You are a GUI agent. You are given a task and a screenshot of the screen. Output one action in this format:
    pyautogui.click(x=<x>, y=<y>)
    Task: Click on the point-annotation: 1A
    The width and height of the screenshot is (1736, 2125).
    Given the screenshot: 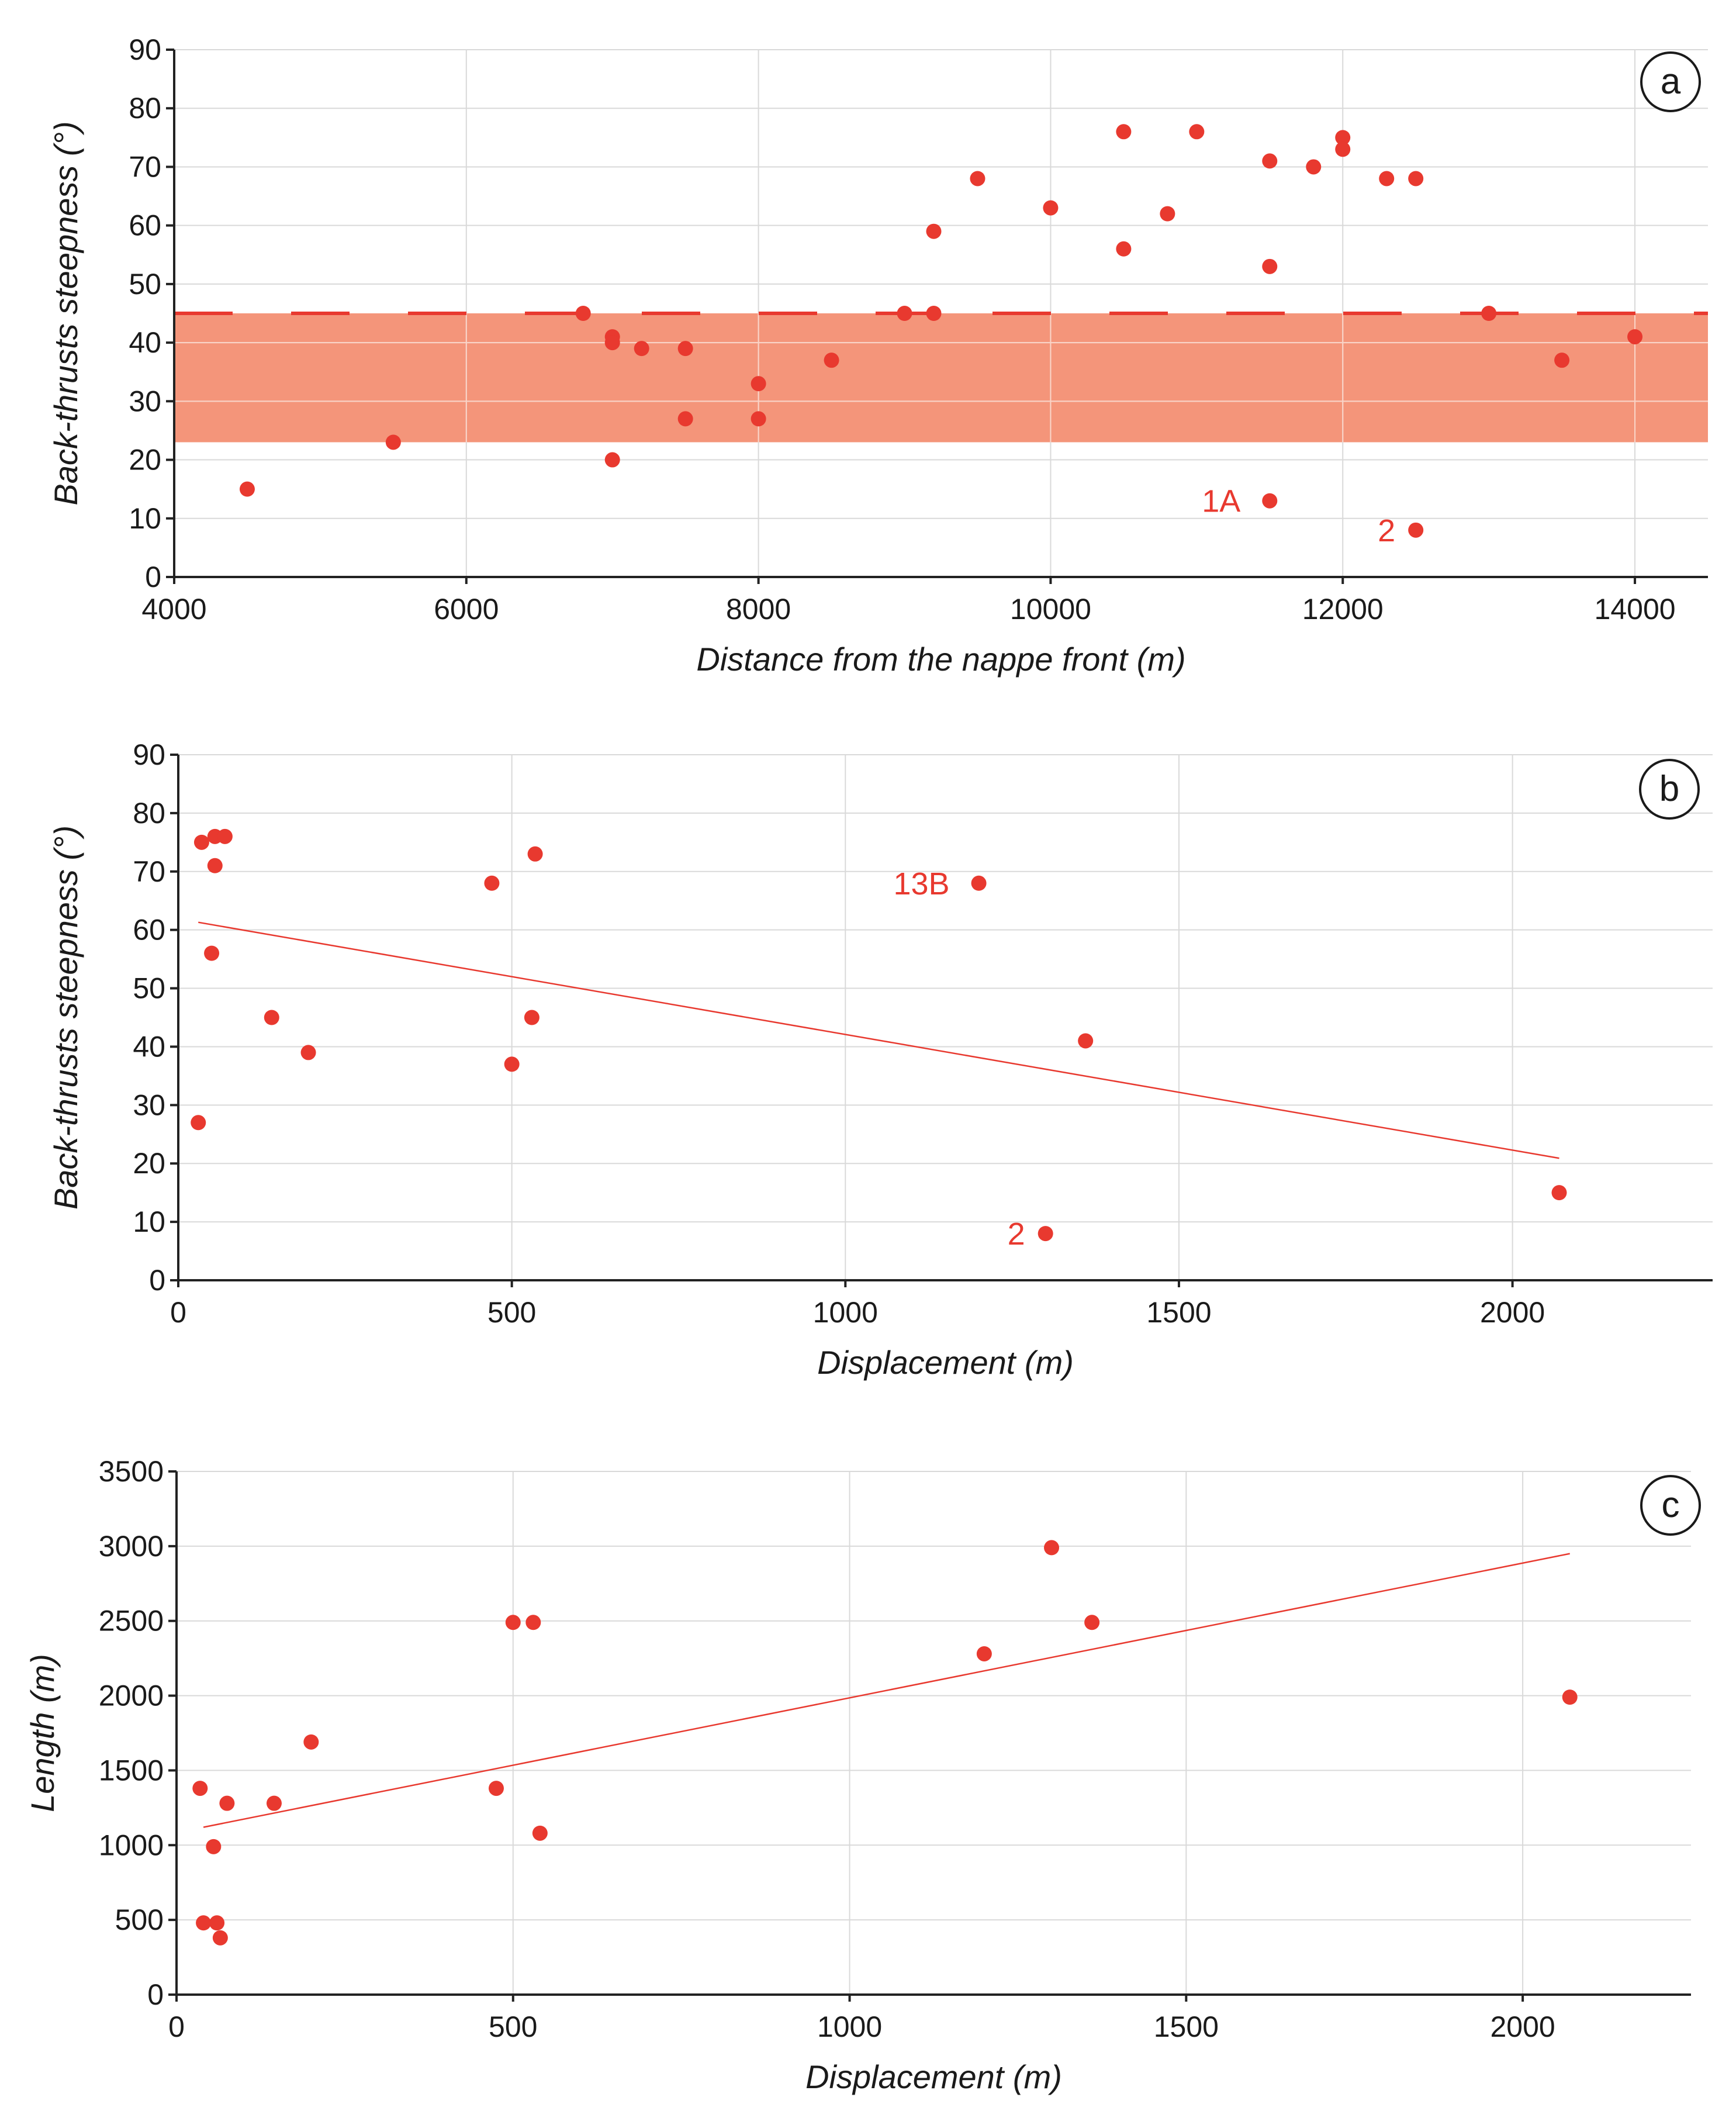 What is the action you would take?
    pyautogui.click(x=1221, y=501)
    